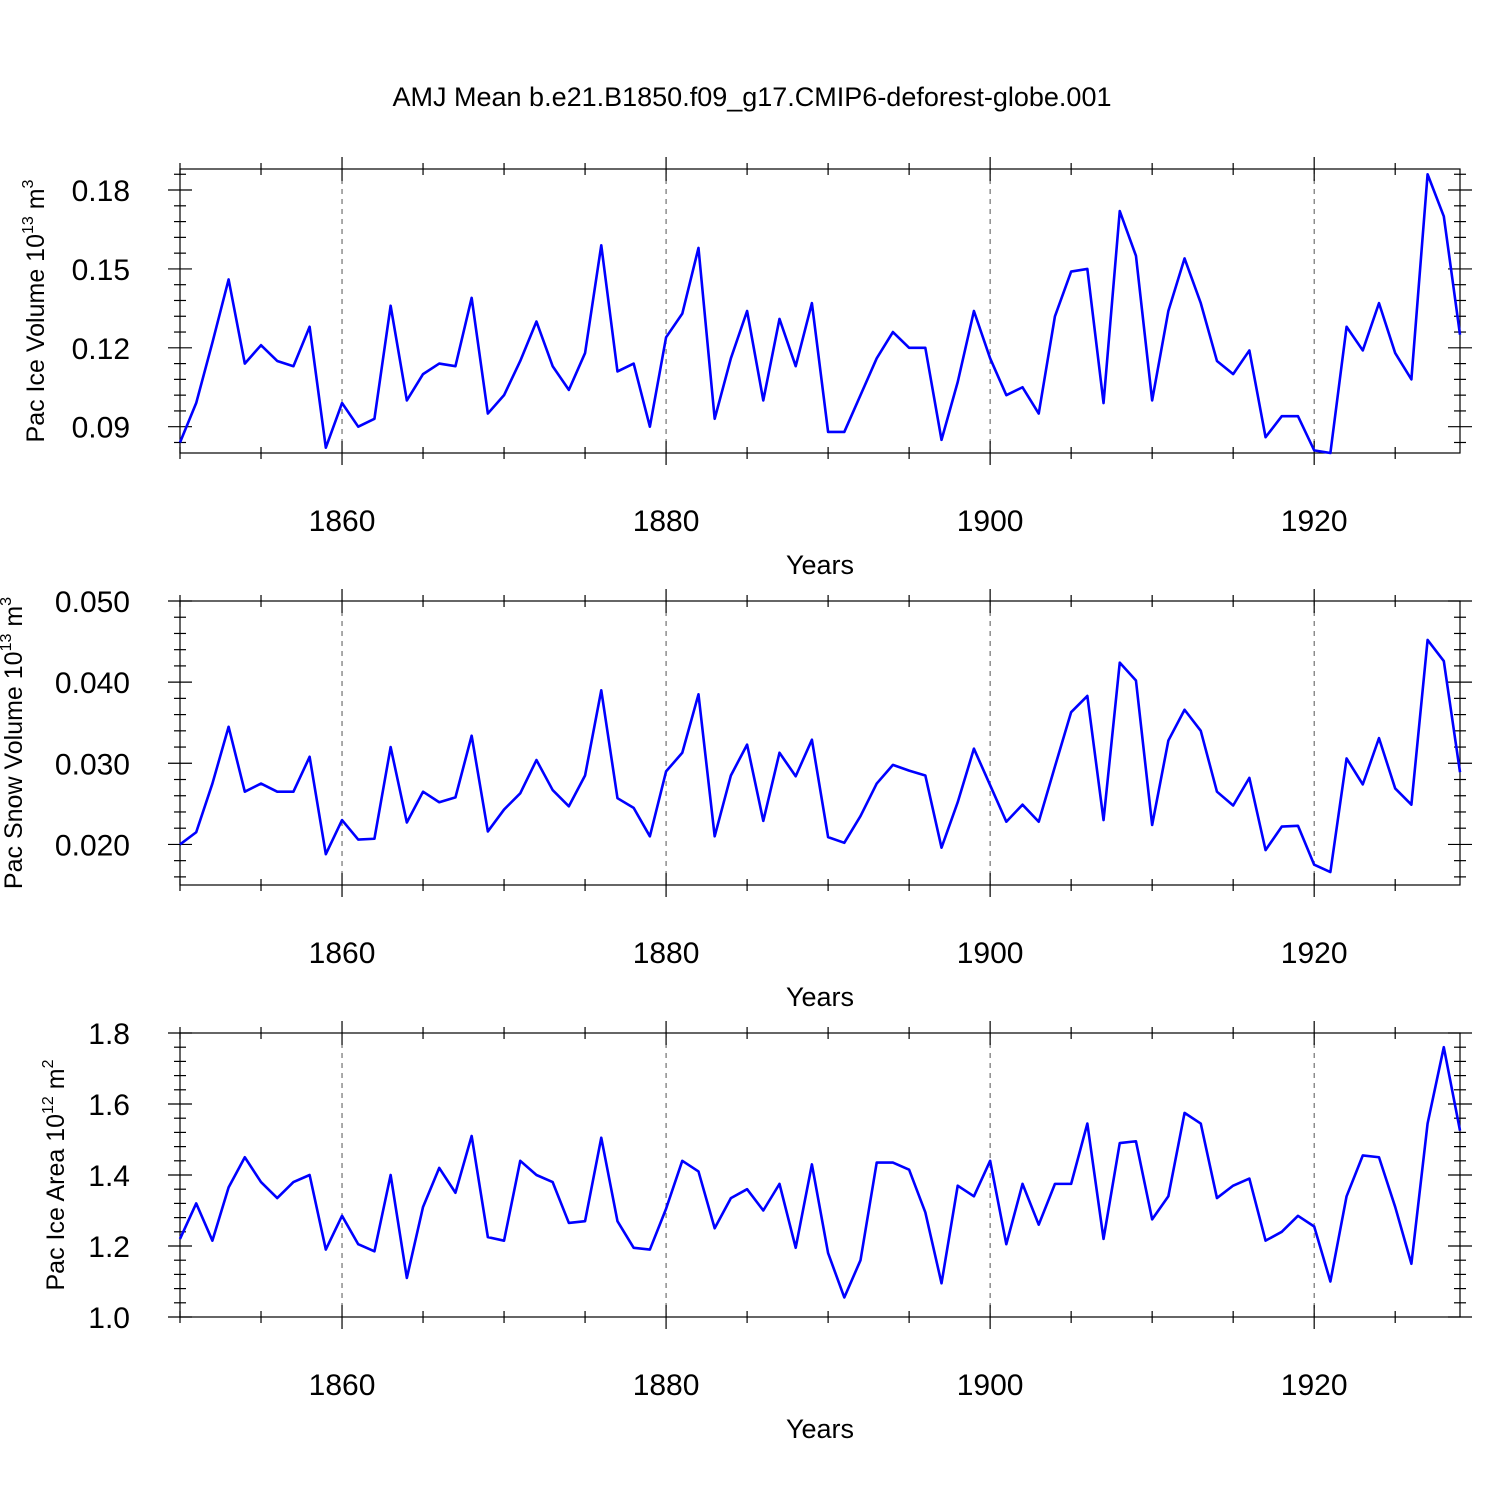 The width and height of the screenshot is (1500, 1500). Describe the element at coordinates (55, 1174) in the screenshot. I see `y-axis-title: Pac Ice Area 1012 m2` at that location.